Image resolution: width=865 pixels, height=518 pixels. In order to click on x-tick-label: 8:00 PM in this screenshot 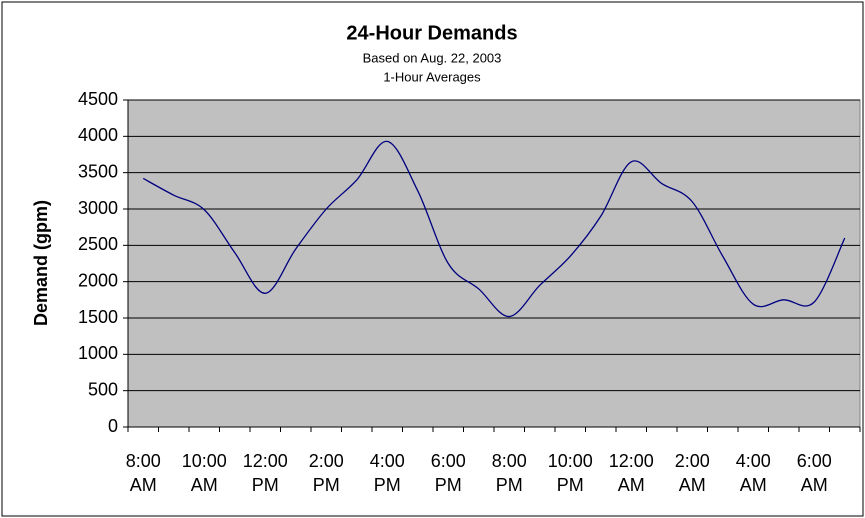, I will do `click(509, 473)`.